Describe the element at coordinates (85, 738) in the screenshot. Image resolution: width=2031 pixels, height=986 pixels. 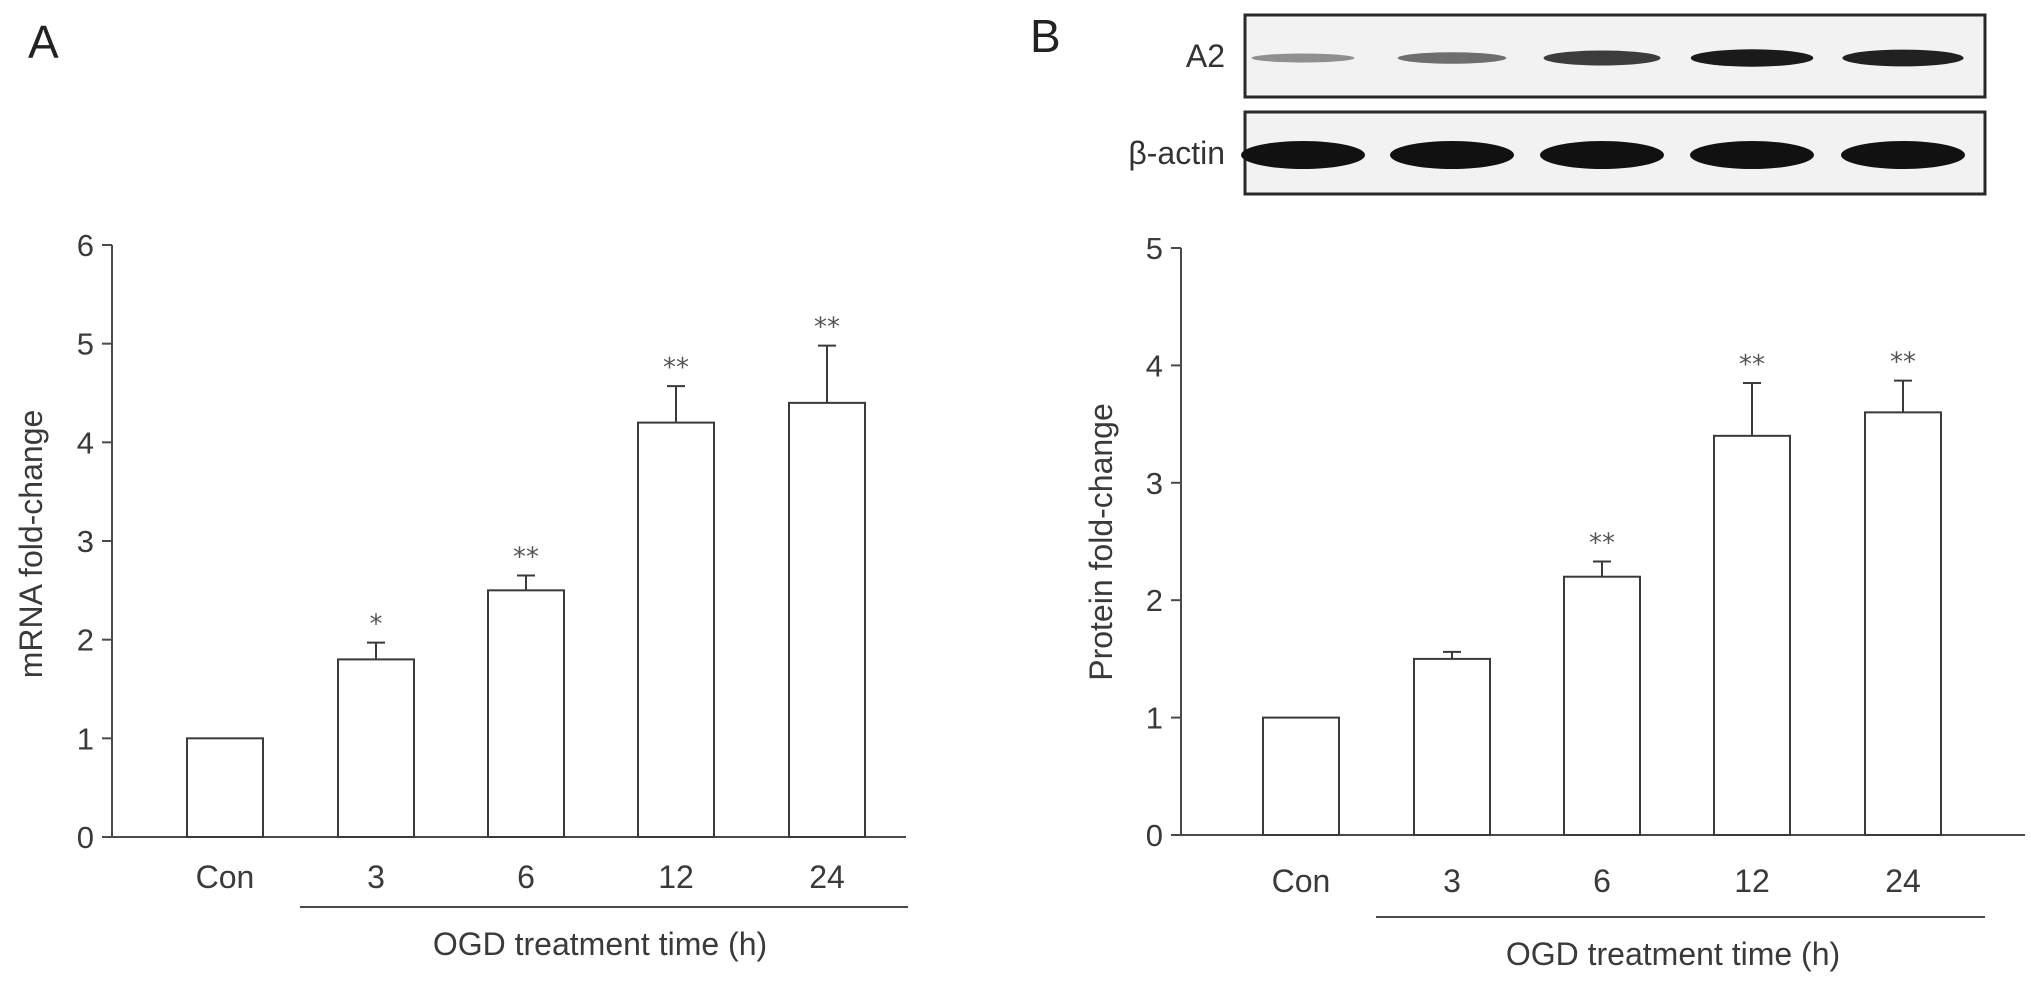
I see `y-tick-label-a: 1` at that location.